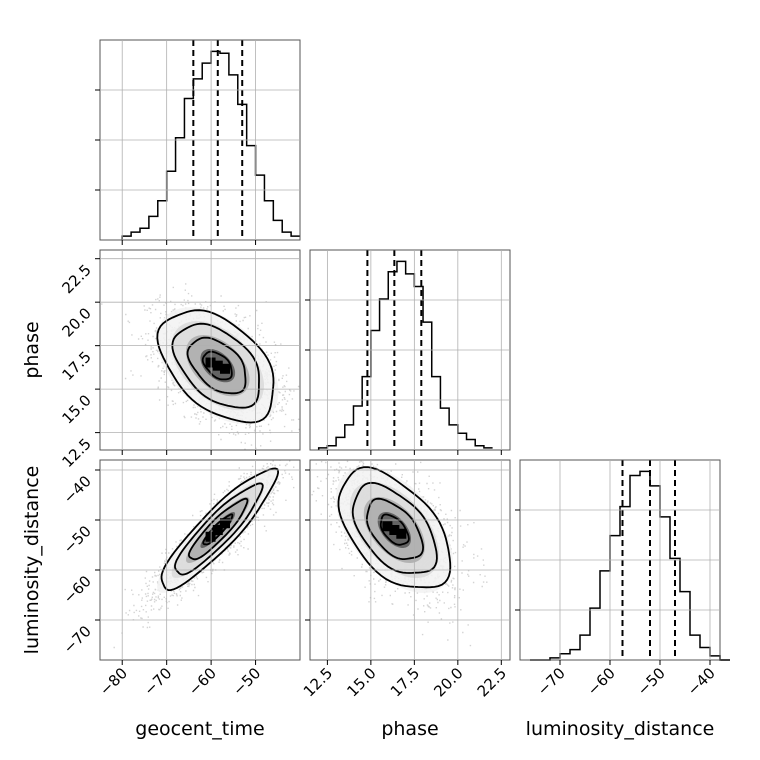 This screenshot has width=760, height=760. I want to click on x-ticks-geocent_time, so click(189, 352).